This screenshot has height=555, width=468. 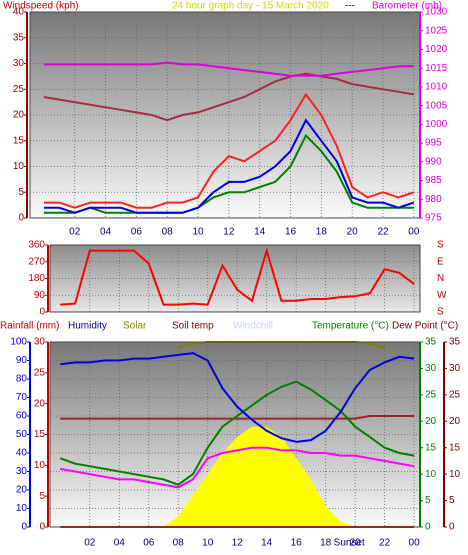 What do you see at coordinates (436, 12) in the screenshot?
I see `y-tick-label: 1030` at bounding box center [436, 12].